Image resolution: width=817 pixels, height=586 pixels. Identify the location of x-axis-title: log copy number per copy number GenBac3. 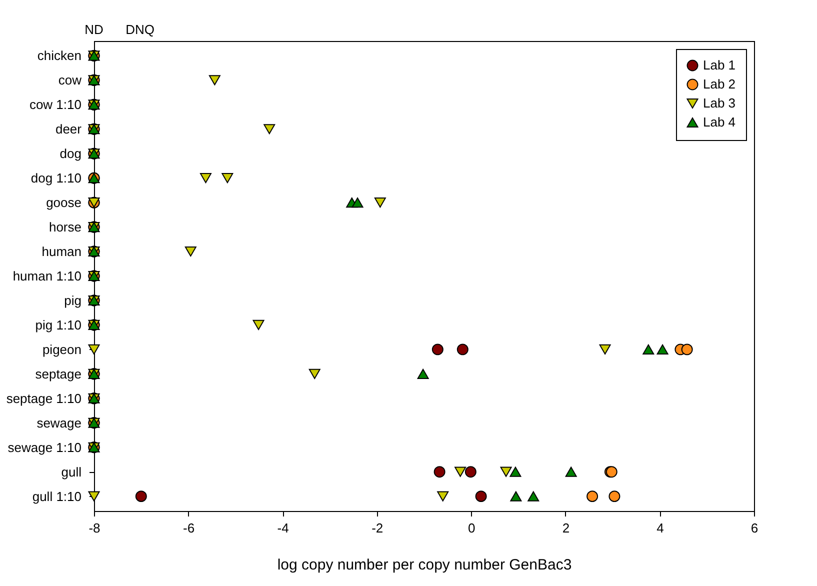
(424, 565).